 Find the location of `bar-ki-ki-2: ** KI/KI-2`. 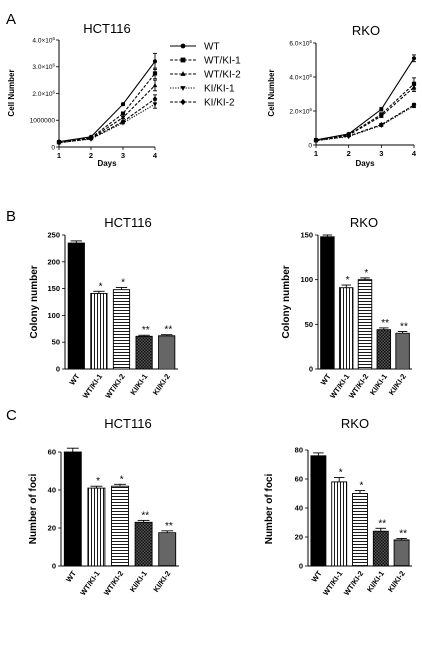

bar-ki-ki-2: ** KI/KI-2 is located at coordinates (398, 561).